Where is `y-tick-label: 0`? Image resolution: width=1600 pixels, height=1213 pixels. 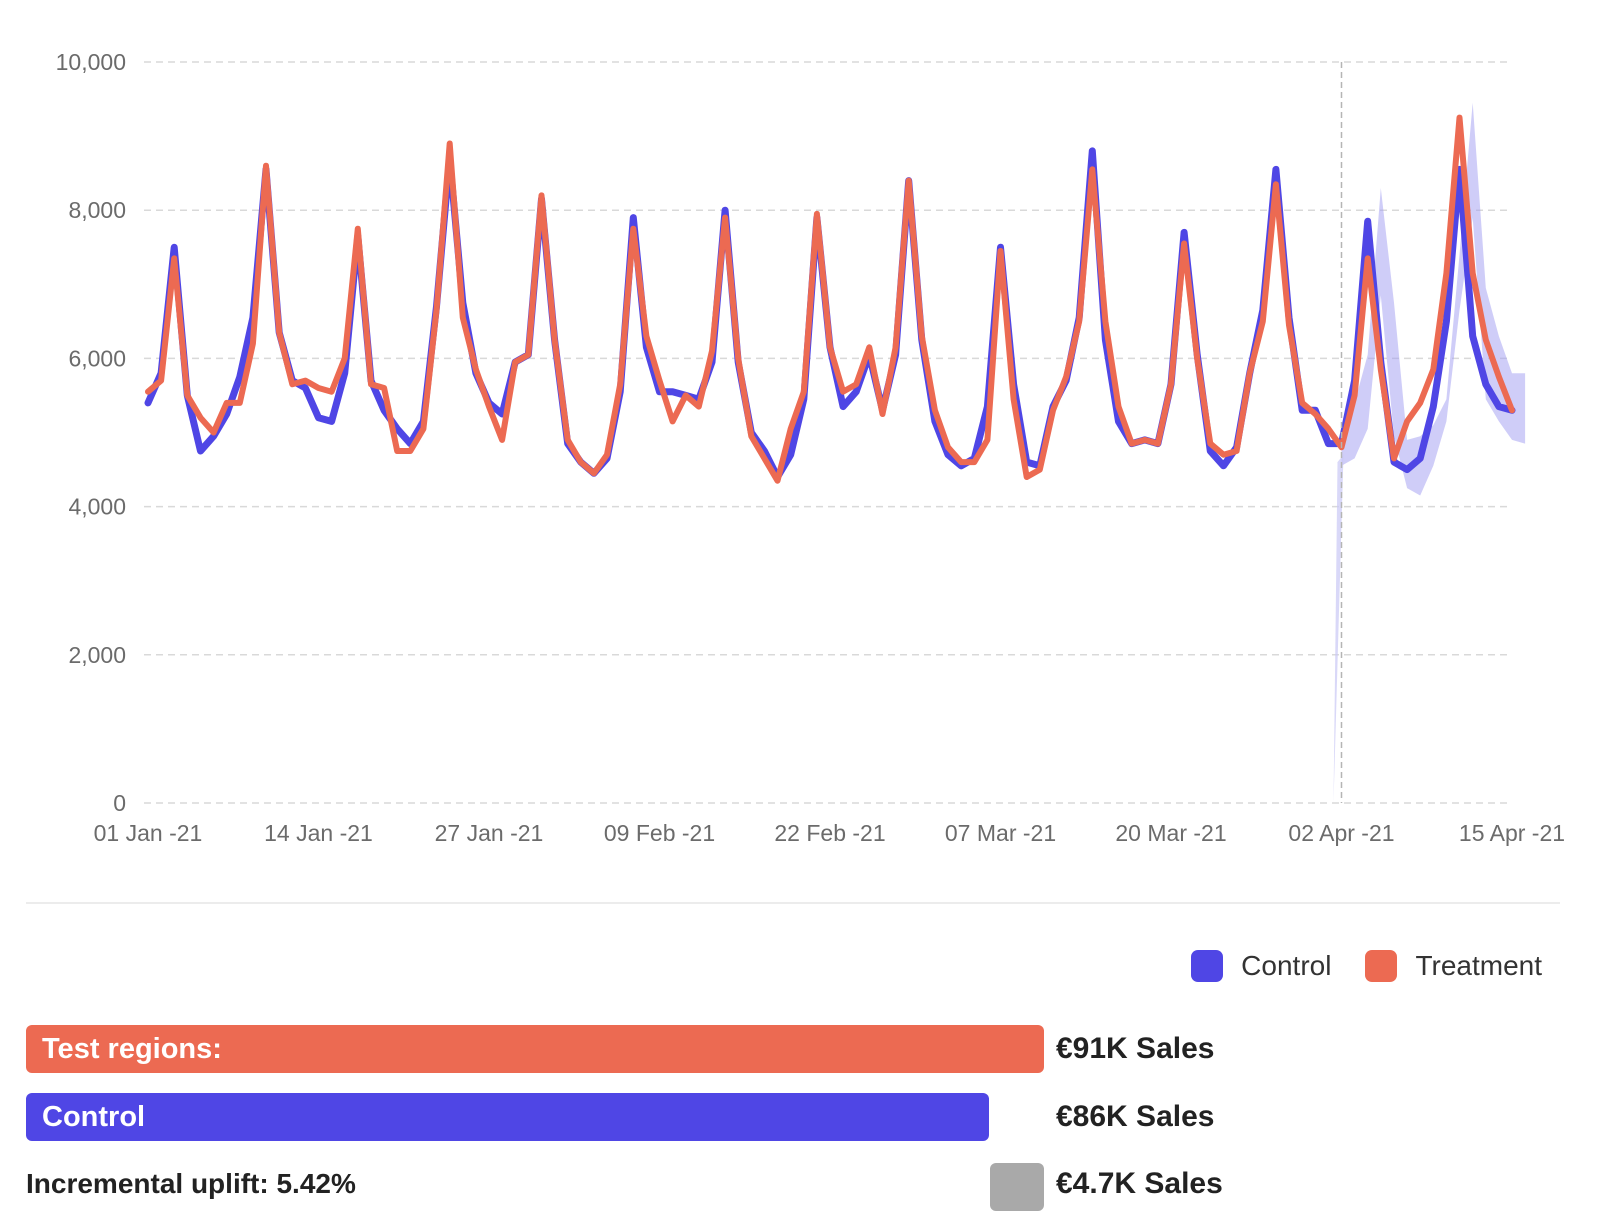 y-tick-label: 0 is located at coordinates (119, 803).